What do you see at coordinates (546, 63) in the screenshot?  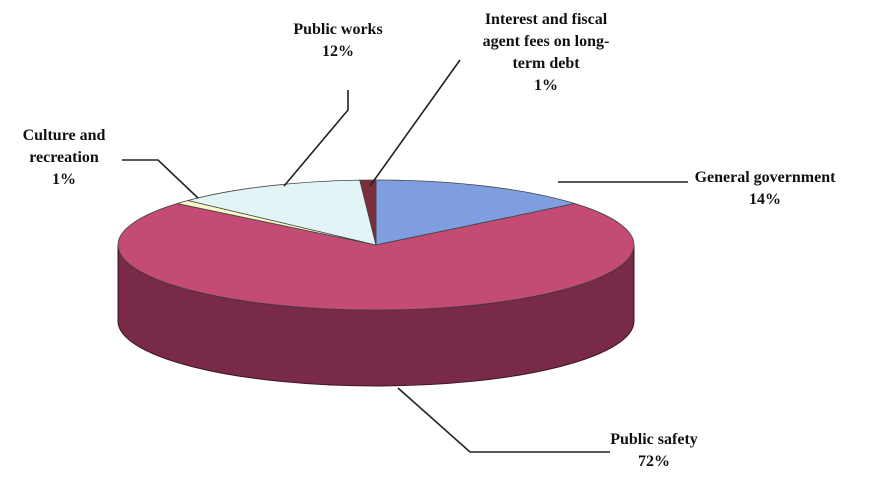 I see `slice-label-4-line-2: term debt` at bounding box center [546, 63].